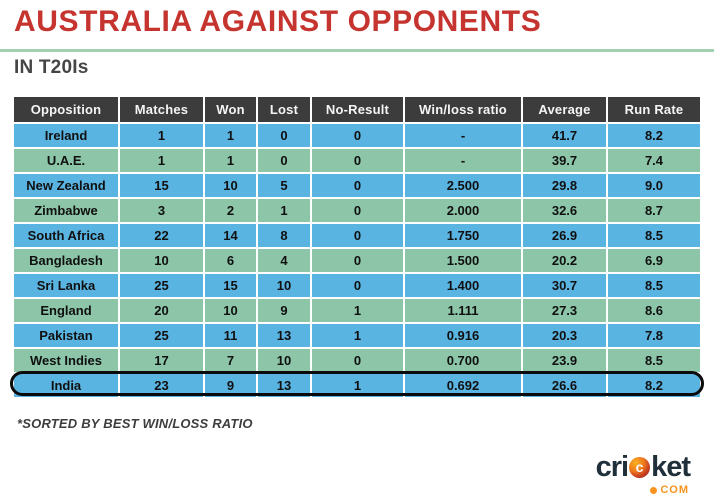 This screenshot has width=714, height=503. What do you see at coordinates (565, 359) in the screenshot?
I see `table-cell: 23.9` at bounding box center [565, 359].